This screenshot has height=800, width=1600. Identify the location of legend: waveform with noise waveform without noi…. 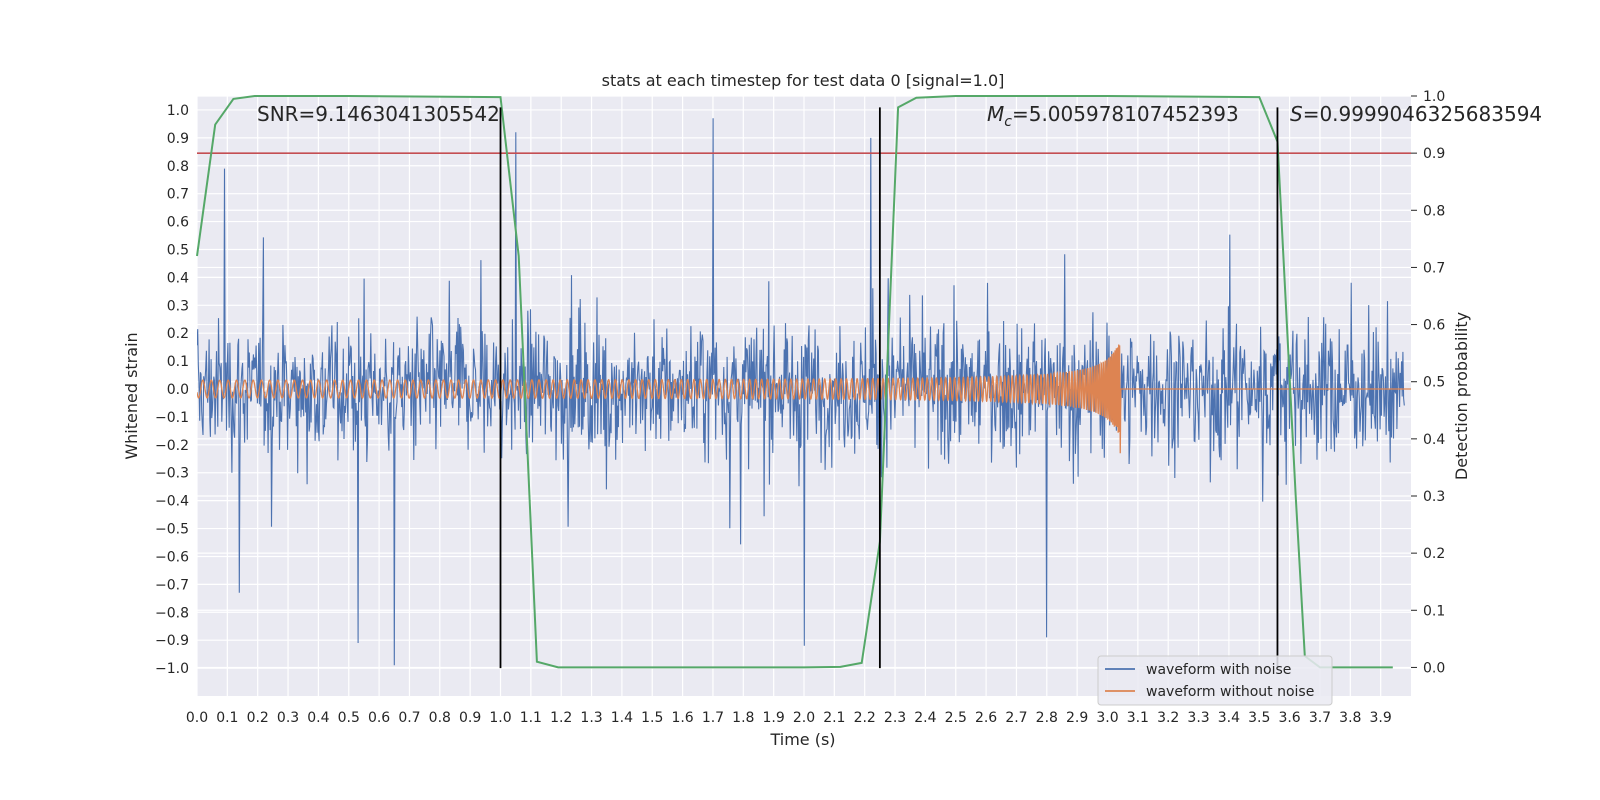
(1215, 680).